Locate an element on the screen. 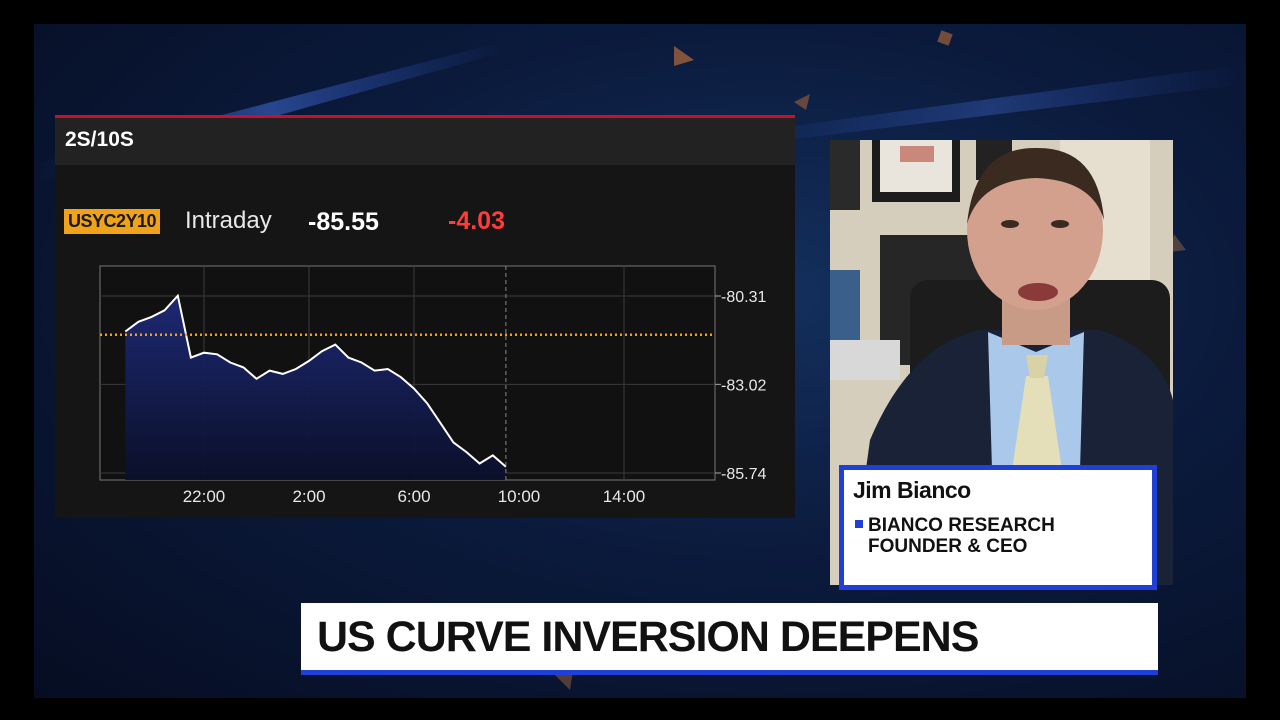 The image size is (1280, 720). guest-lower-third: Jim Bianco BIANCO RESEARCH FOUNDER & CEO is located at coordinates (998, 527).